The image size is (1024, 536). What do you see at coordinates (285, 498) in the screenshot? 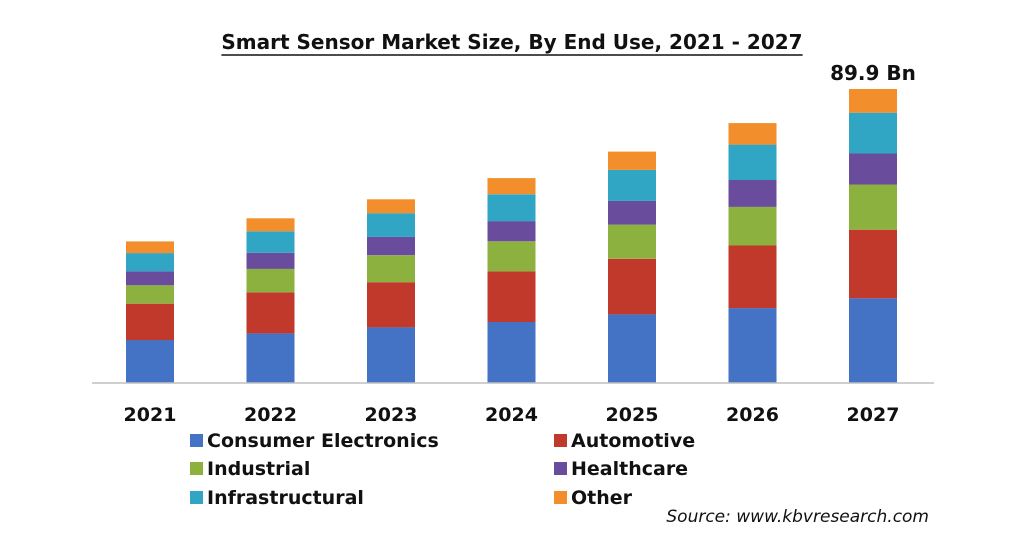
I see `legend-label: Infrastructural` at bounding box center [285, 498].